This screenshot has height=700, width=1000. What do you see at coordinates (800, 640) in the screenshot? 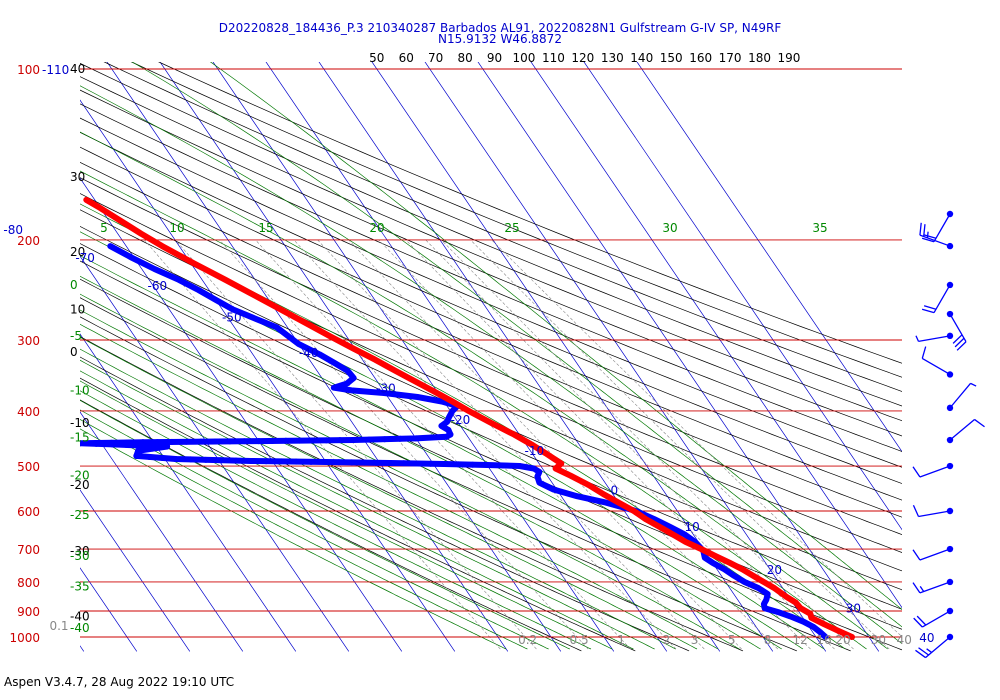
I see `mixing-ratio-label: 12` at bounding box center [800, 640].